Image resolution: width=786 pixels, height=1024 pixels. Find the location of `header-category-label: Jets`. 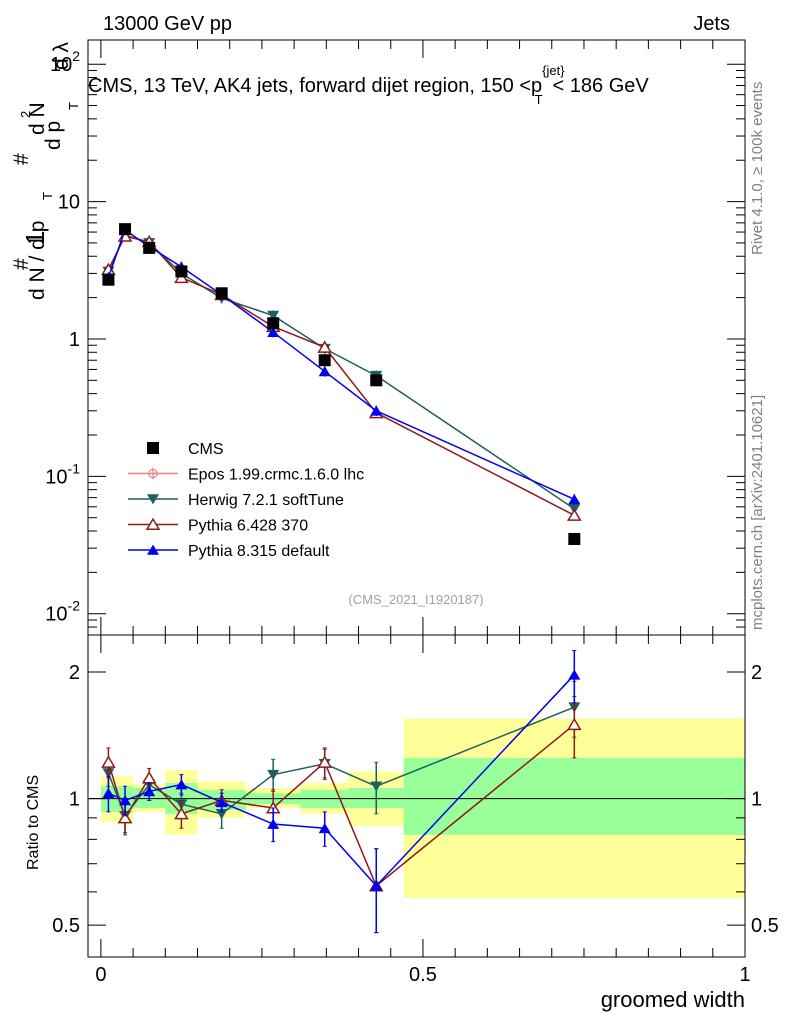

header-category-label: Jets is located at coordinates (711, 24).